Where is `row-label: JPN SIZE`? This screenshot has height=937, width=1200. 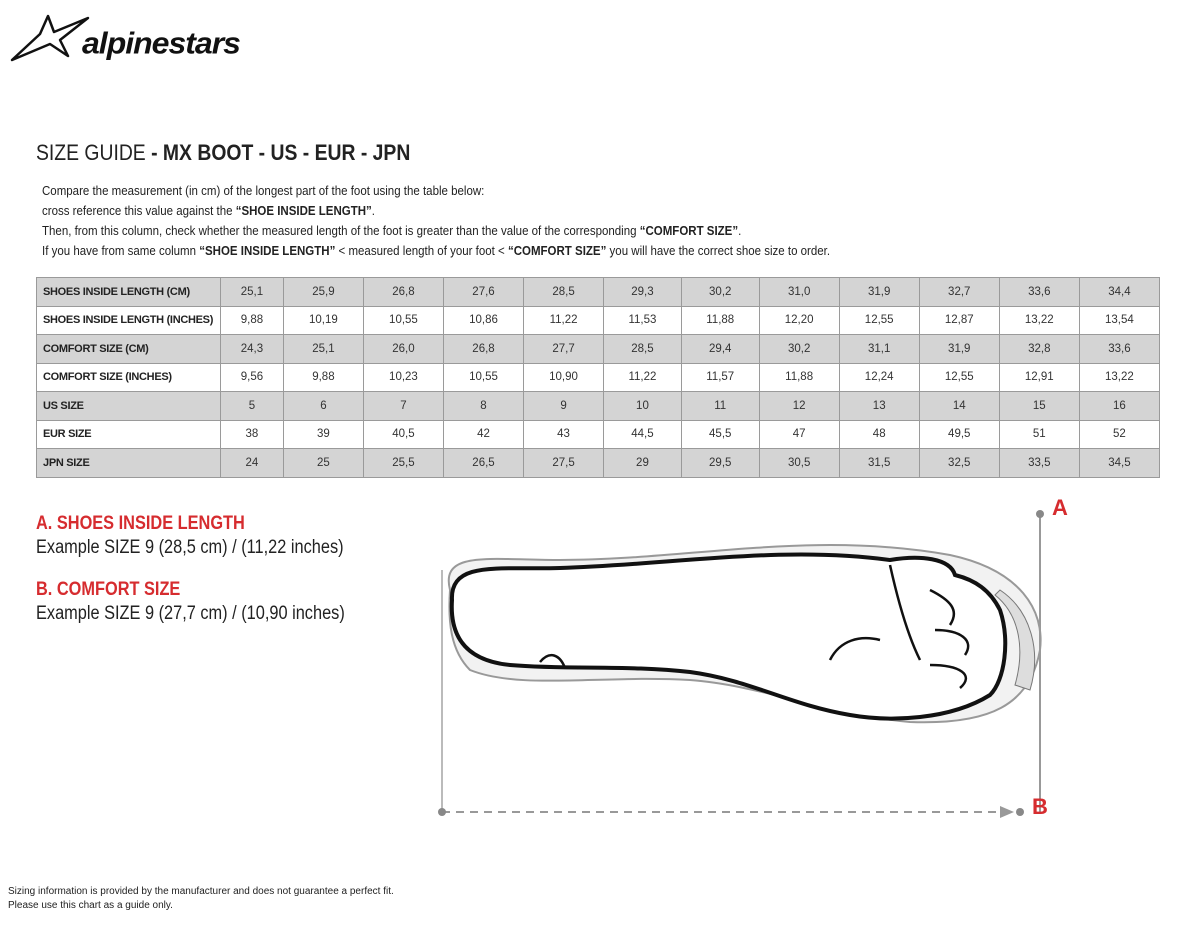
row-label: JPN SIZE is located at coordinates (128, 463).